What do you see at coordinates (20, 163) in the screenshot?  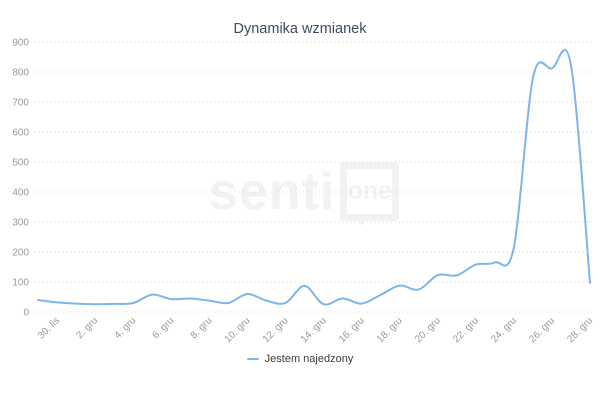 I see `y-axis-label-500: 500` at bounding box center [20, 163].